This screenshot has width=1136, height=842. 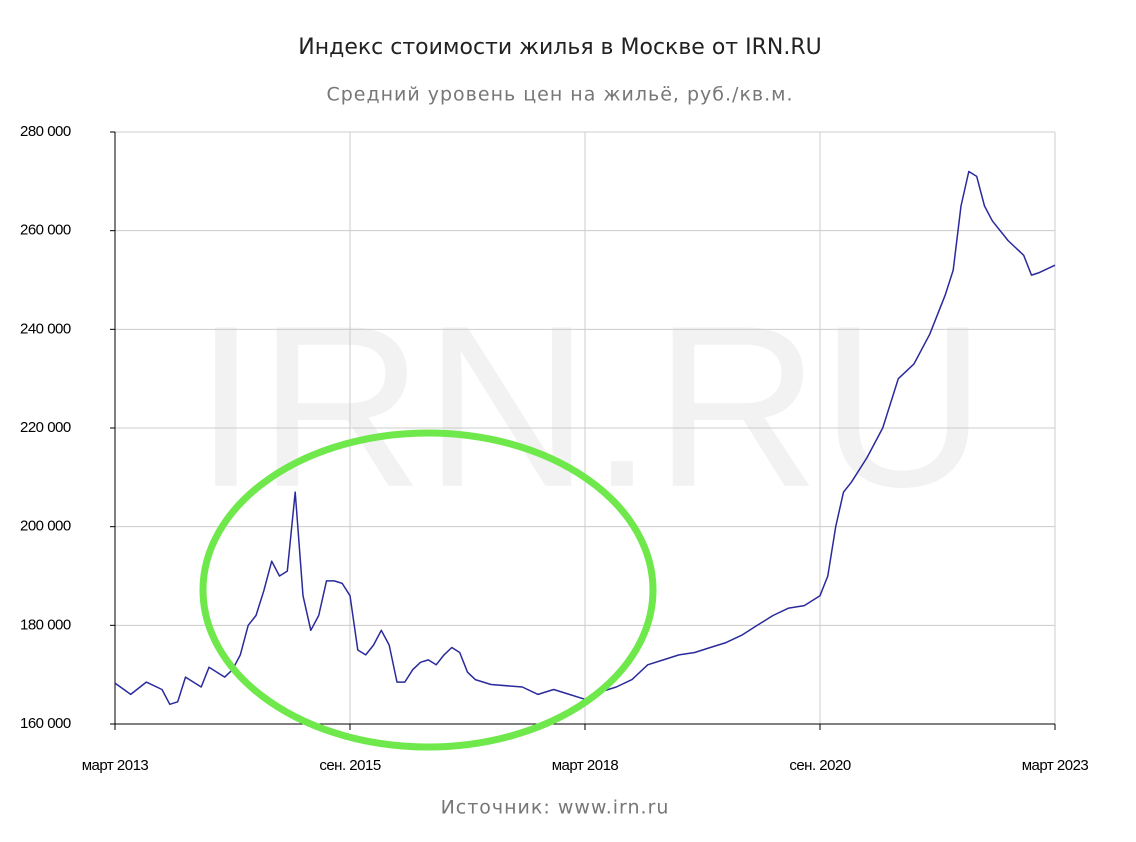 What do you see at coordinates (819, 765) in the screenshot?
I see `x-tick-label: сен. 2020` at bounding box center [819, 765].